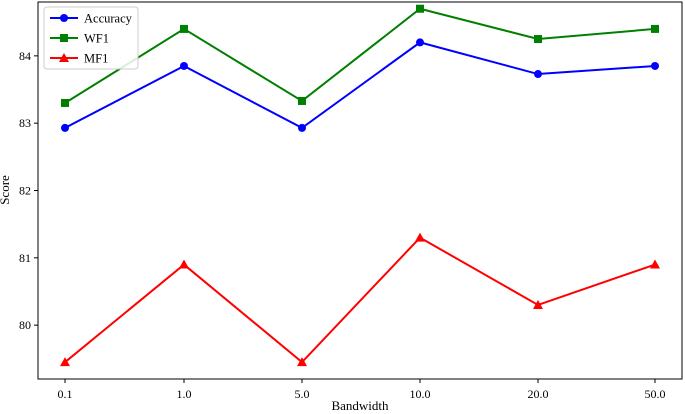 This screenshot has width=685, height=414. Describe the element at coordinates (362, 390) in the screenshot. I see `x-axis: 0.1 1.0 5.0 10.0 20.0 50.0` at that location.